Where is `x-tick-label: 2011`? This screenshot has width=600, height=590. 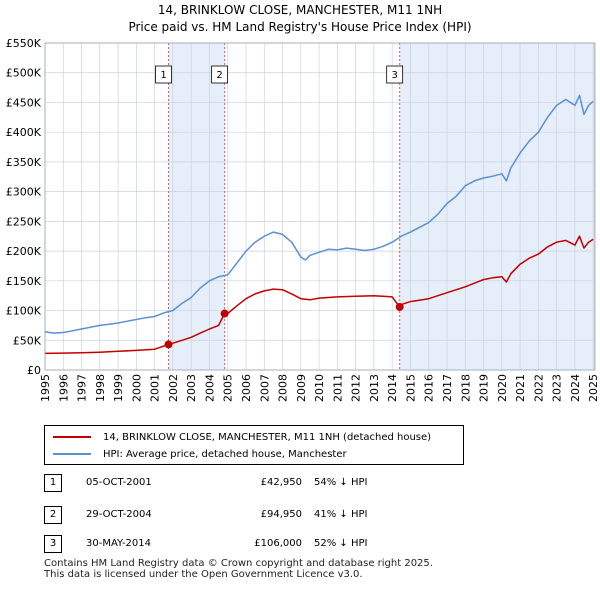 x-tick-label: 2011 is located at coordinates (337, 388).